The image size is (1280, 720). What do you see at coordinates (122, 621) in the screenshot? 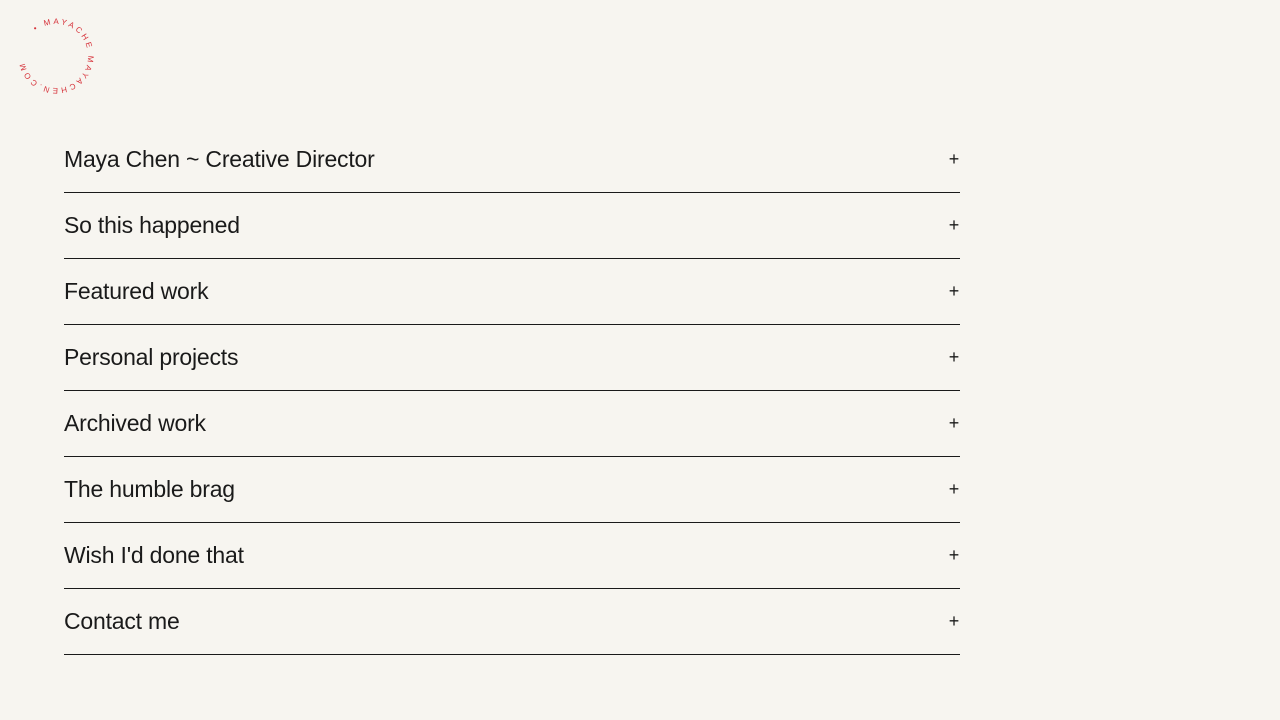
I see `accordion-item-label: Contact me` at bounding box center [122, 621].